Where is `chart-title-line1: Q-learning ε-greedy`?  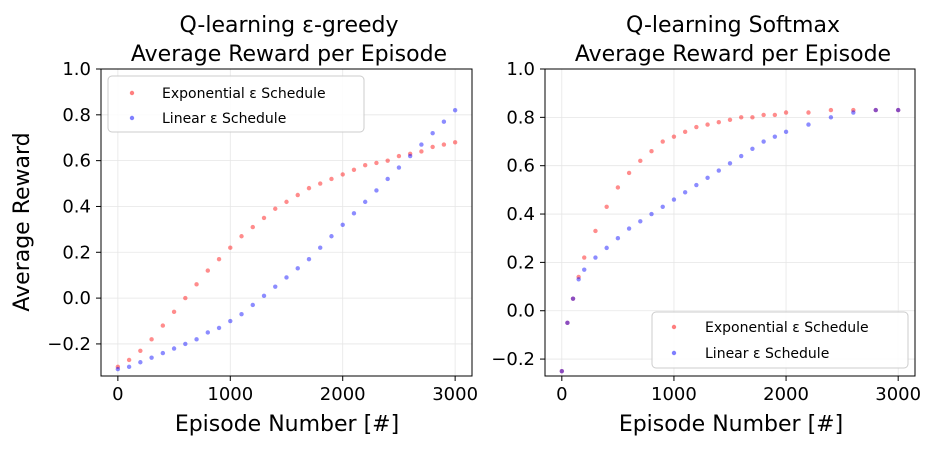 chart-title-line1: Q-learning ε-greedy is located at coordinates (288, 25).